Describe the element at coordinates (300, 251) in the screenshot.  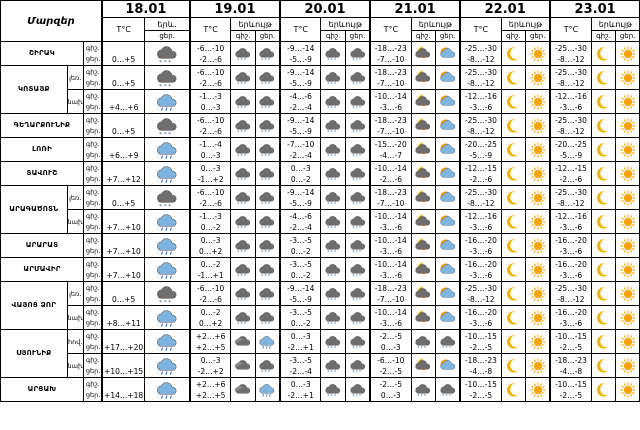
I see `day-temp: 0…-2` at that location.